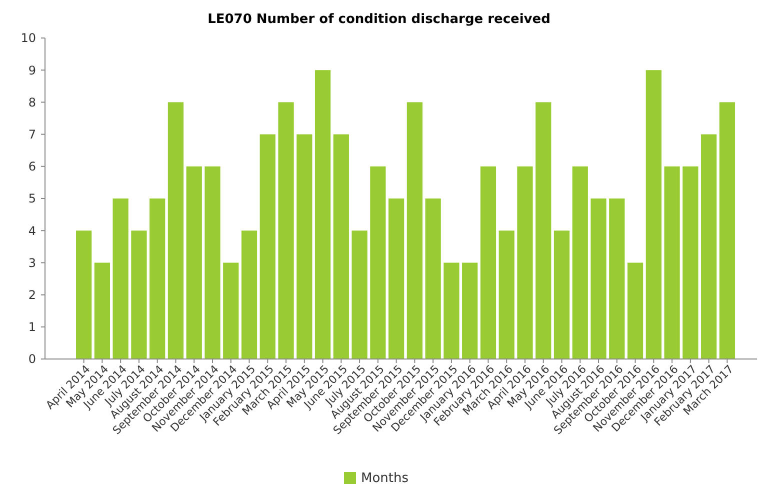 This screenshot has height=489, width=758. I want to click on y-tick-label: 2, so click(32, 295).